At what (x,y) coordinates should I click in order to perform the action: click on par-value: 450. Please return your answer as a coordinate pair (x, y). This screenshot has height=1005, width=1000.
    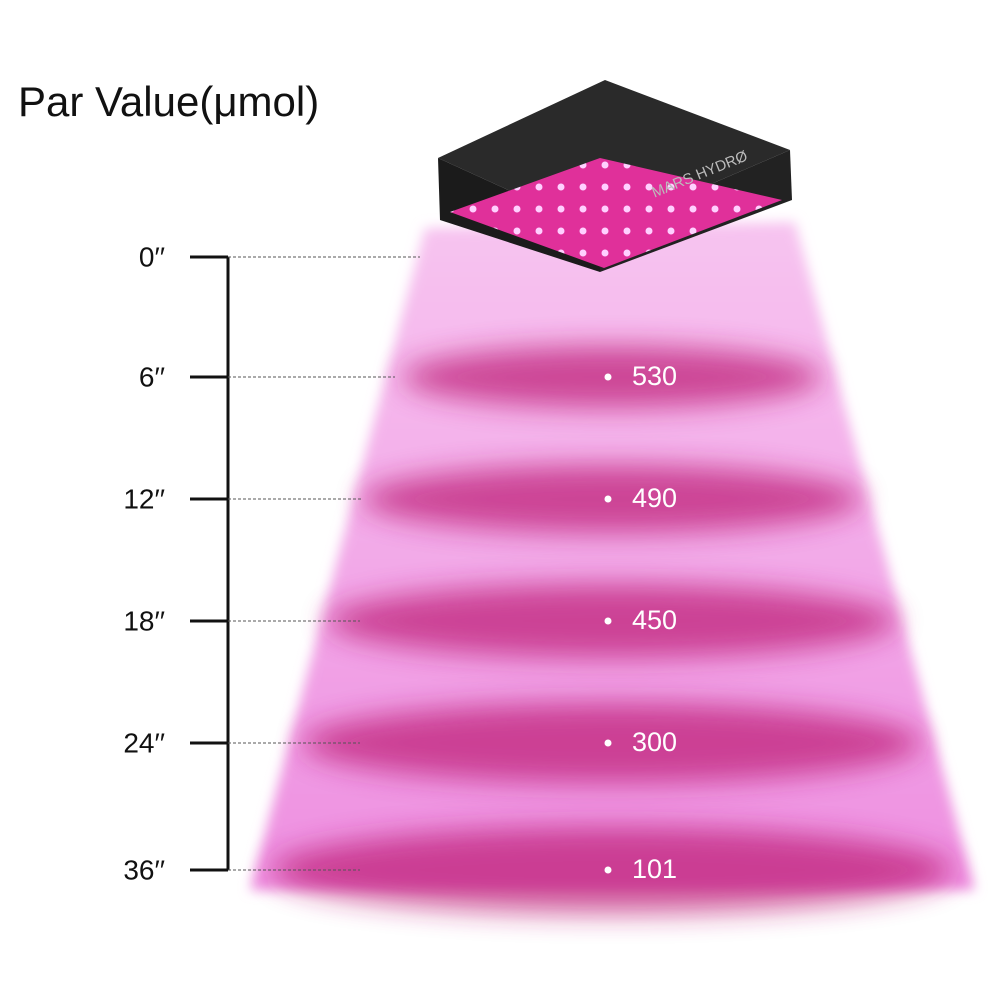
    Looking at the image, I should click on (654, 620).